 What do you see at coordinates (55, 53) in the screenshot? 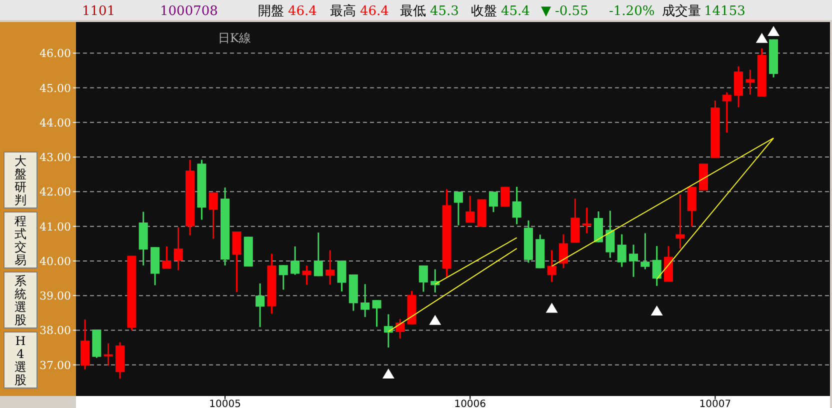
I see `y-tick-label: 46.00` at bounding box center [55, 53].